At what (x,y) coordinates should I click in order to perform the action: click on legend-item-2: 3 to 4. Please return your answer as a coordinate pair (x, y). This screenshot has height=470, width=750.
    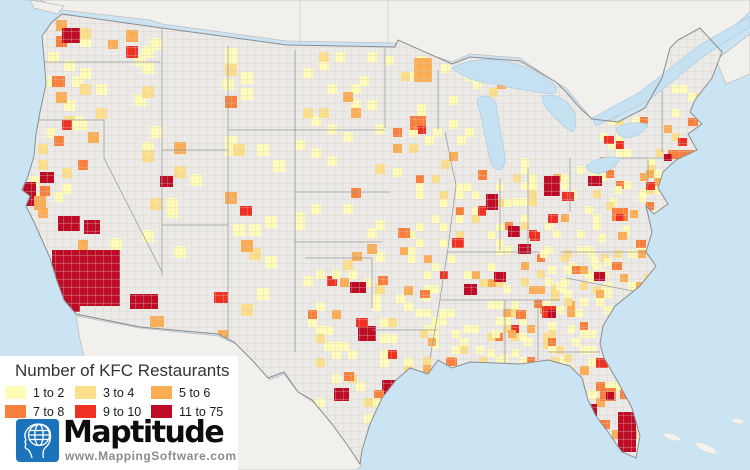
    Looking at the image, I should click on (113, 393).